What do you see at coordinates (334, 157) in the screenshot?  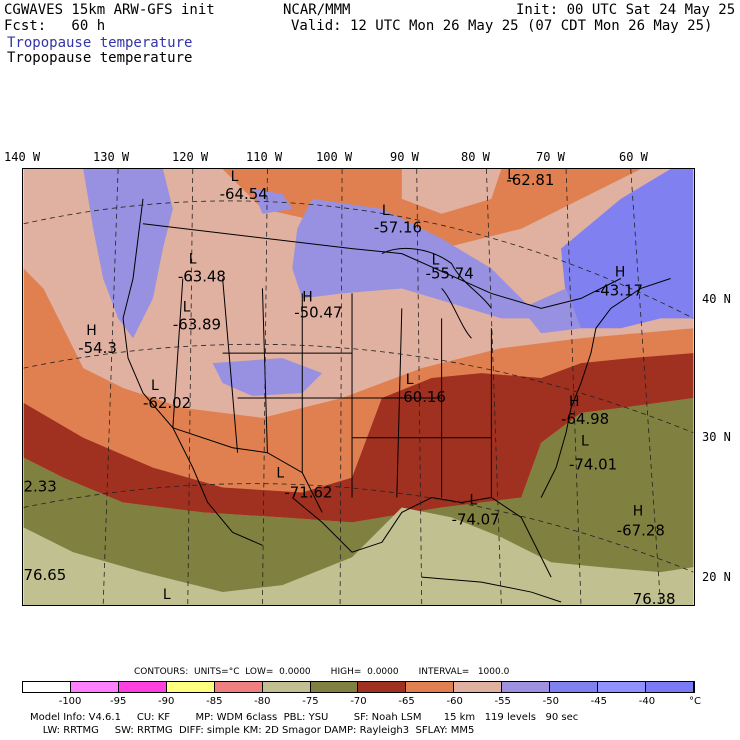 I see `lon-label: 100 W` at bounding box center [334, 157].